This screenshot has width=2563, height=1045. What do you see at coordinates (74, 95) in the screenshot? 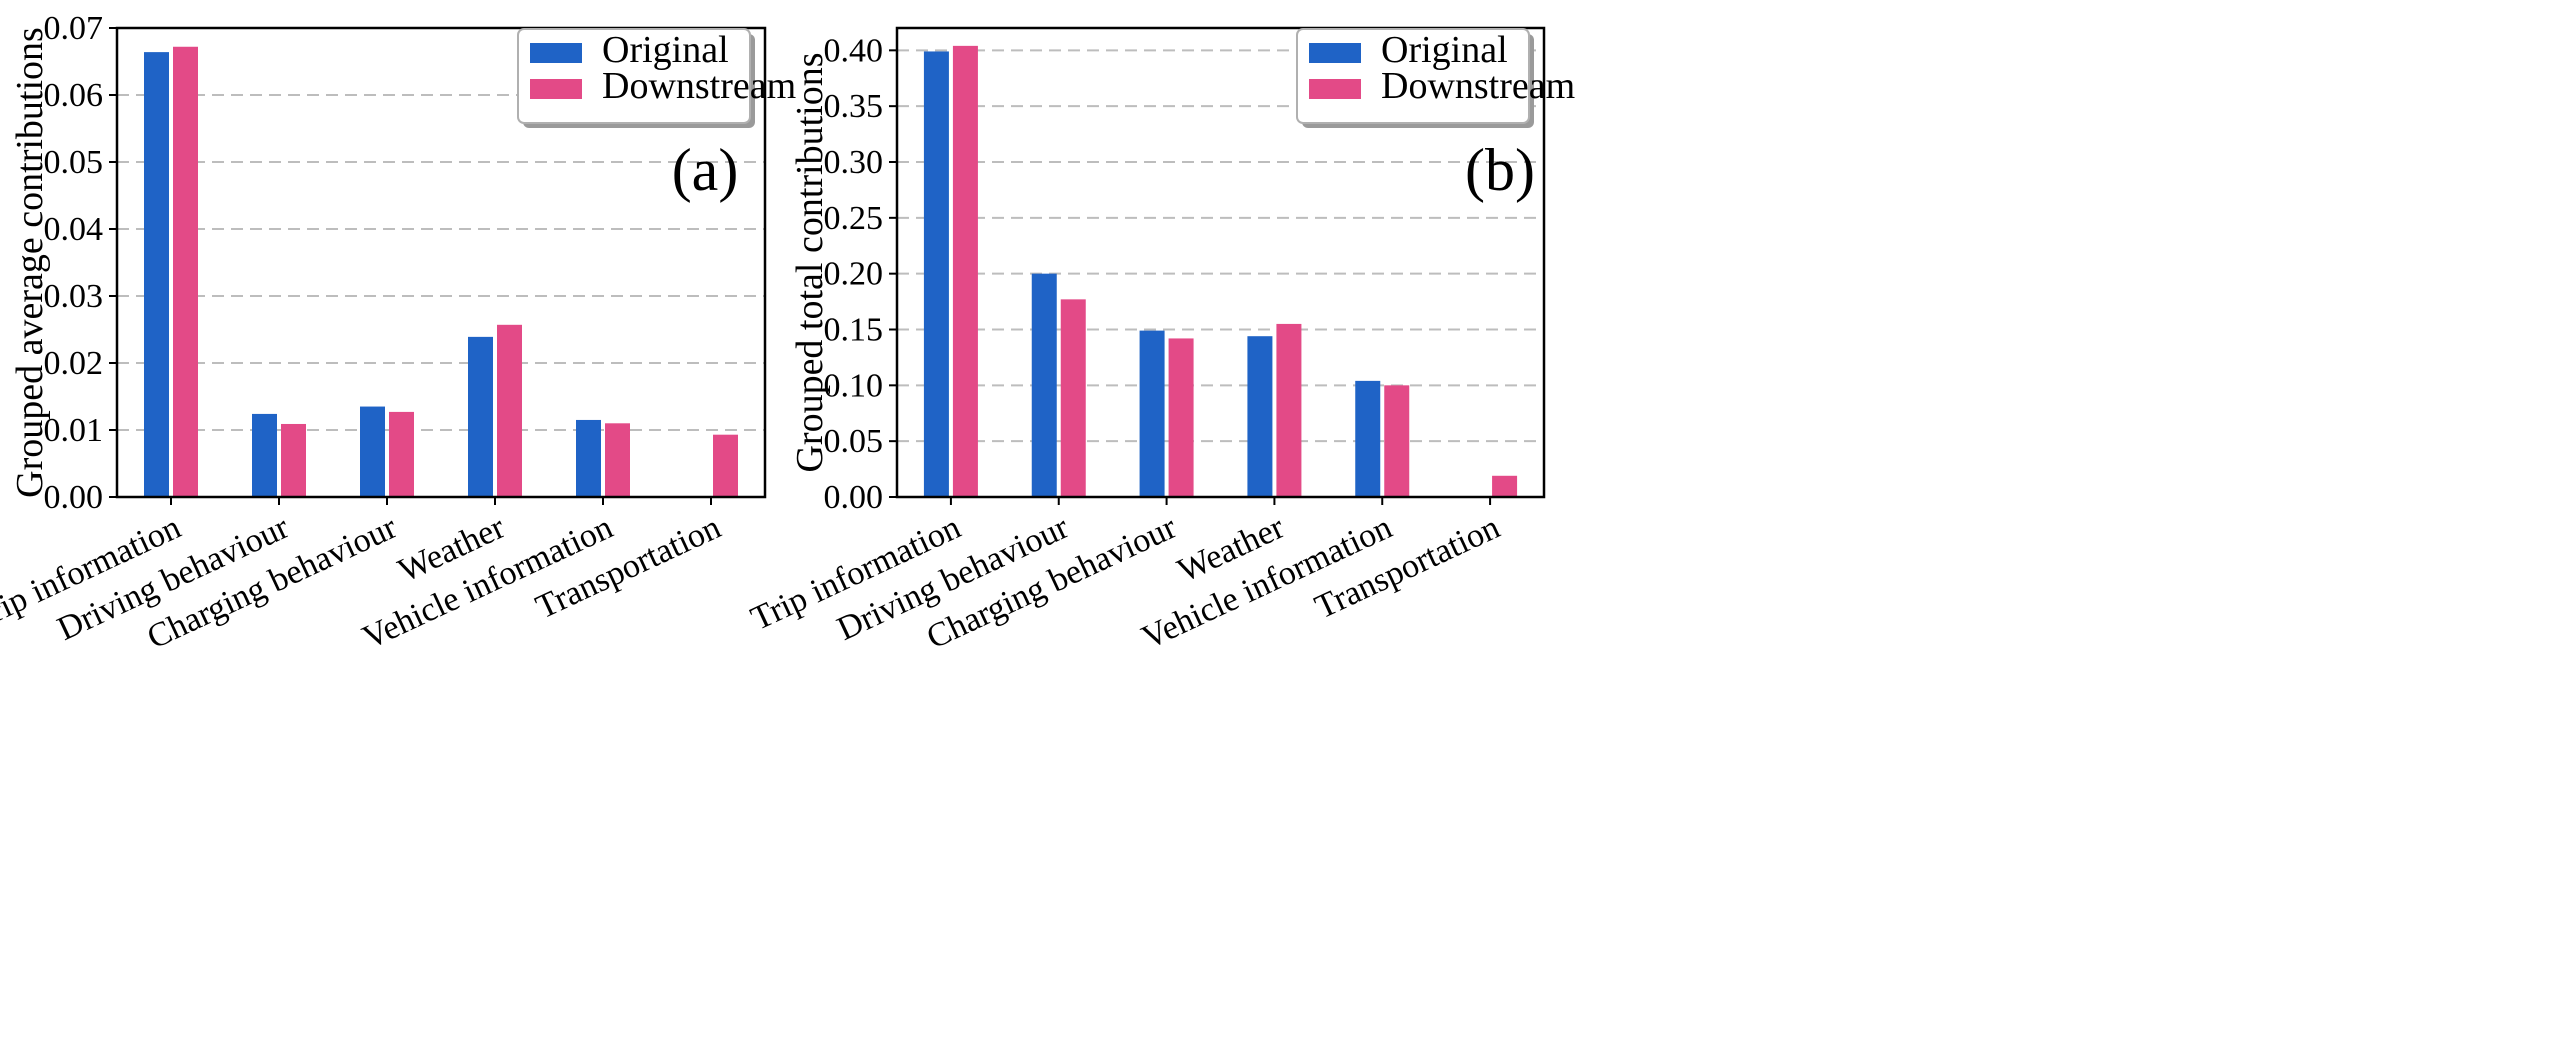
I see `y-tick-label: 0.06` at bounding box center [74, 95].